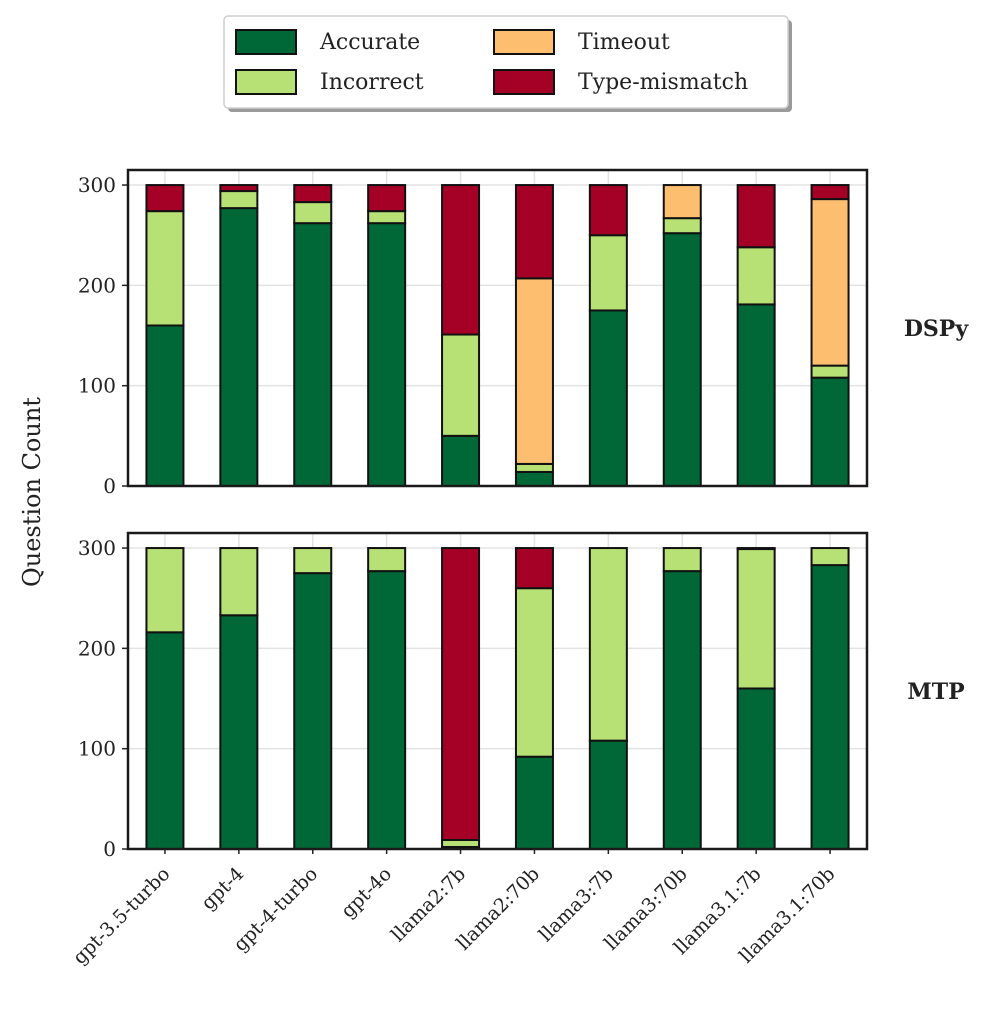  Describe the element at coordinates (387, 355) in the screenshot. I see `bar-dspy-gpt-4o-accurate` at that location.